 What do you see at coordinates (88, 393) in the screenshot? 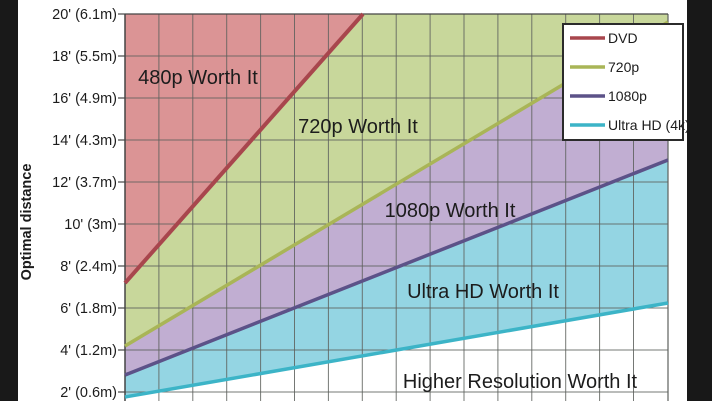
I see `y-tick-label: 2' (0.6m)` at bounding box center [88, 393].